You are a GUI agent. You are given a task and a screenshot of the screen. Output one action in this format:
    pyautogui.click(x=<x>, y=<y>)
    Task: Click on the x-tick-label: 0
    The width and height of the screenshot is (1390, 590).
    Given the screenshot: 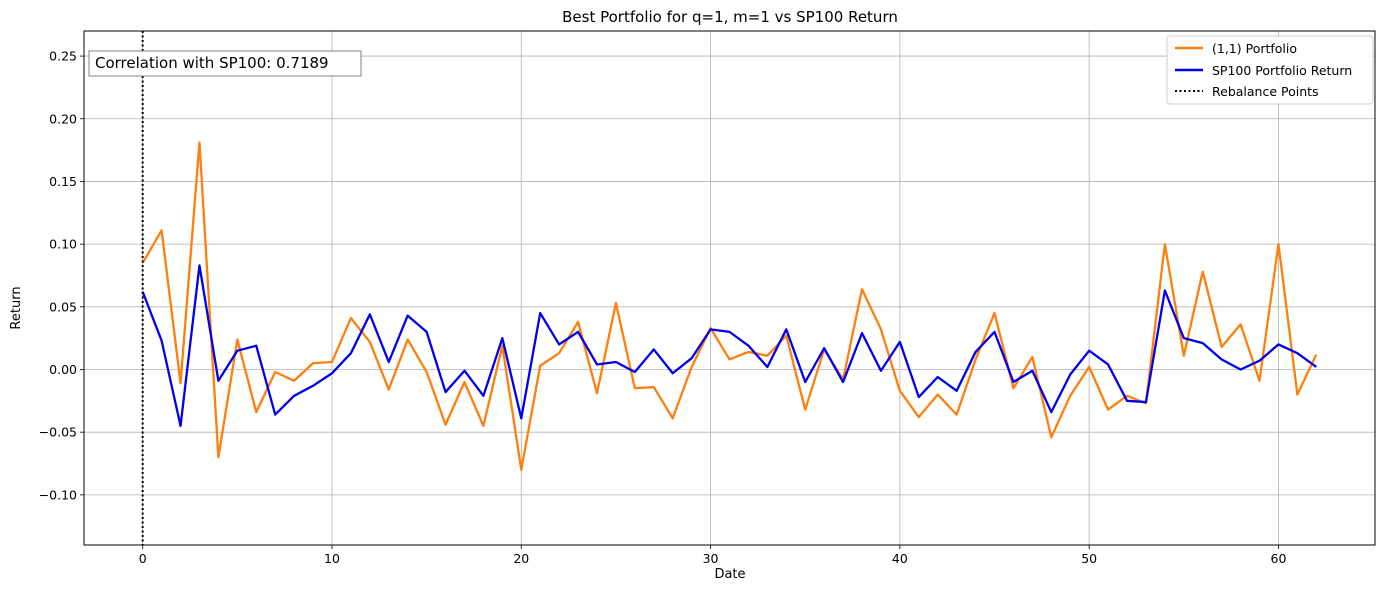 What is the action you would take?
    pyautogui.click(x=143, y=558)
    